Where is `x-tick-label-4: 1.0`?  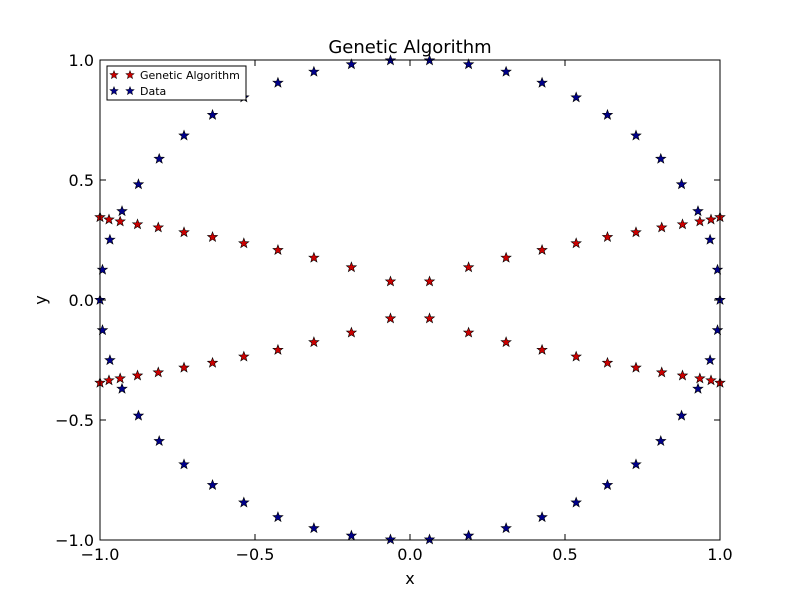 x-tick-label-4: 1.0 is located at coordinates (719, 554).